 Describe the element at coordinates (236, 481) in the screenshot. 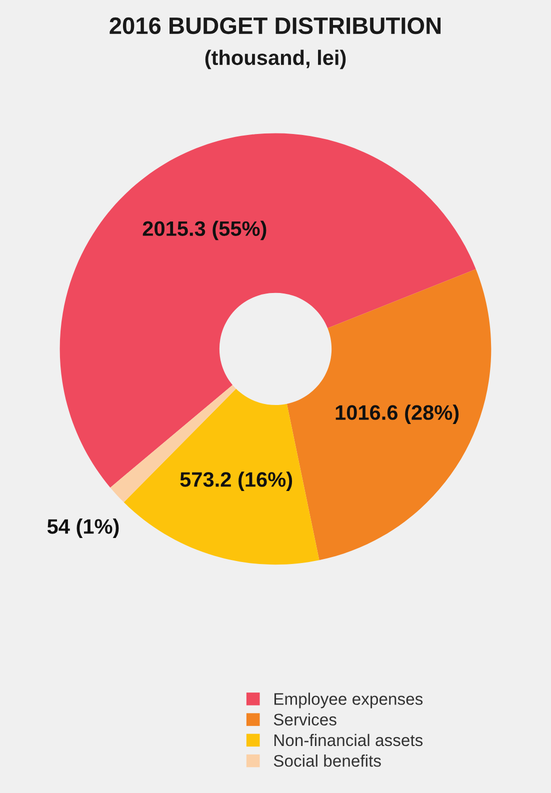

I see `data-label: 573.2 (16%)` at that location.